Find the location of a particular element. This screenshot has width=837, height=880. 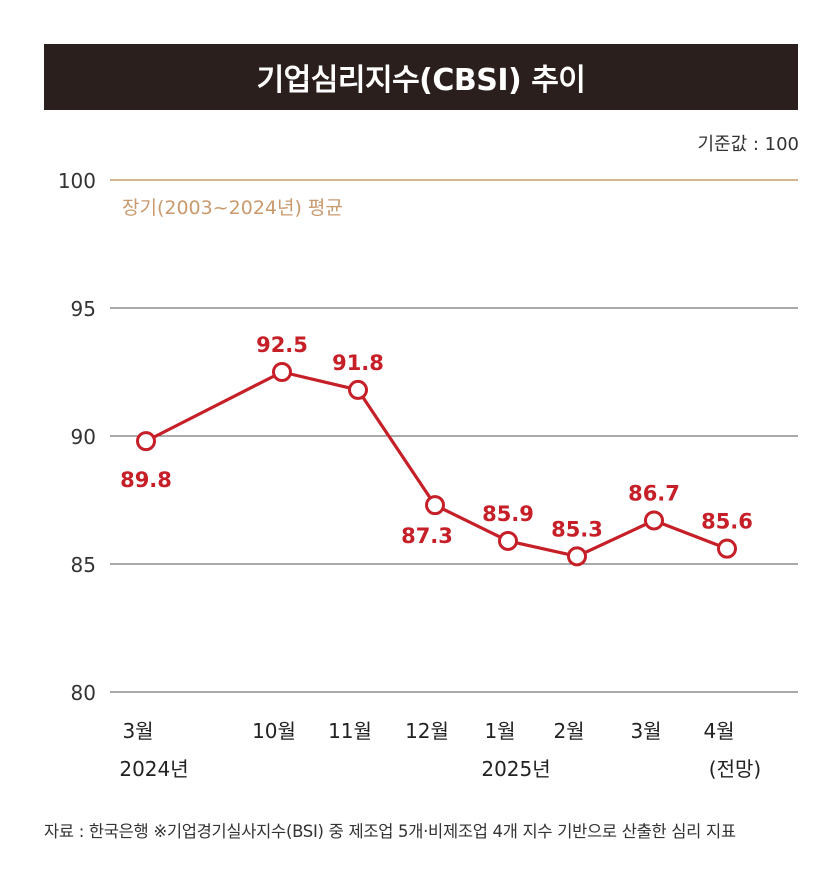

data-label: 85.6 is located at coordinates (727, 522).